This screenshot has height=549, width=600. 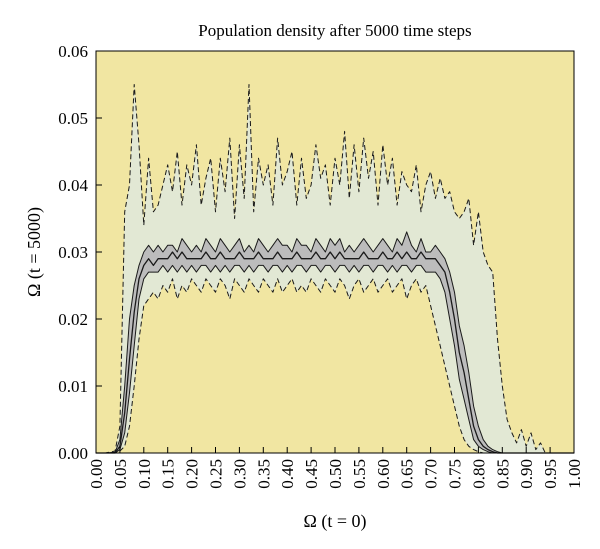 I want to click on y-tick-label: 0.04, so click(x=73, y=185).